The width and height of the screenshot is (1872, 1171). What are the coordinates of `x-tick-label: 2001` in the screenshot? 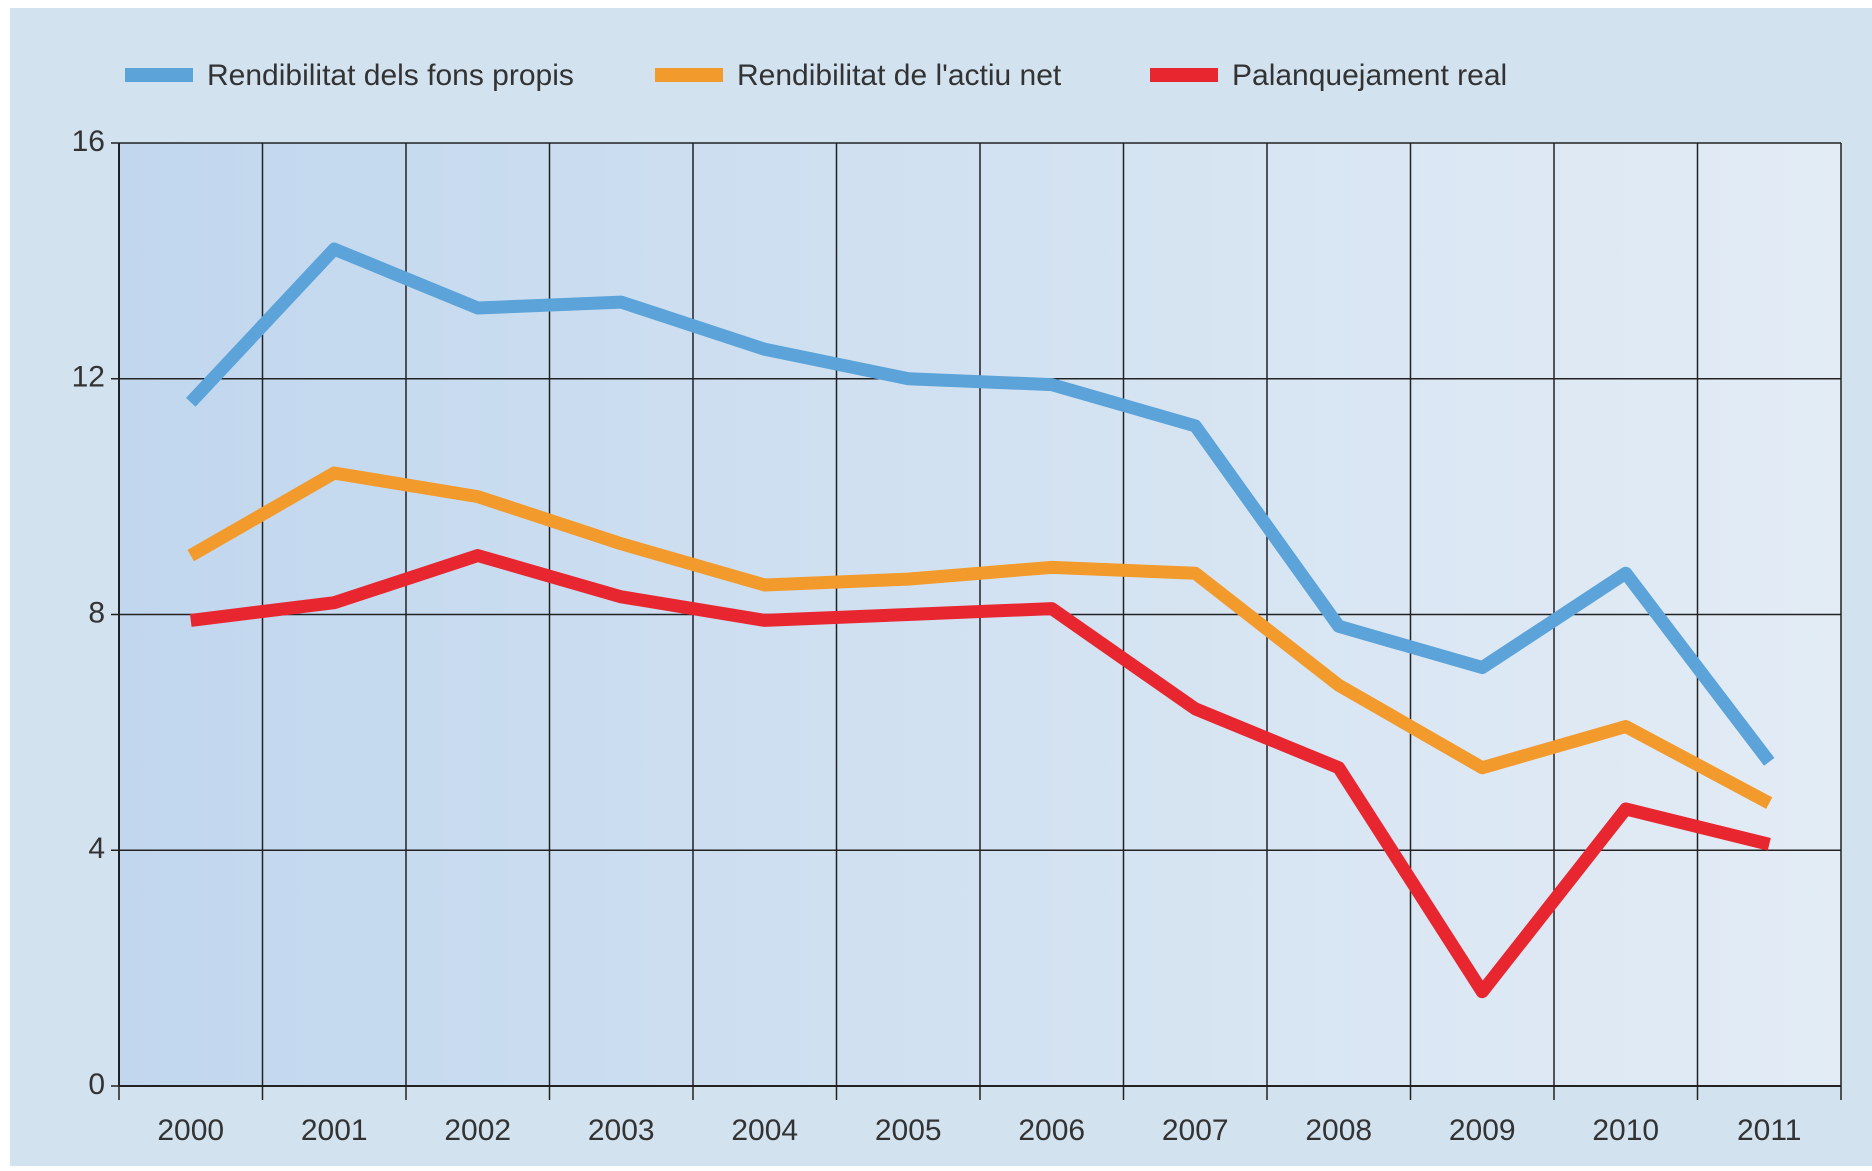 It's located at (334, 1130).